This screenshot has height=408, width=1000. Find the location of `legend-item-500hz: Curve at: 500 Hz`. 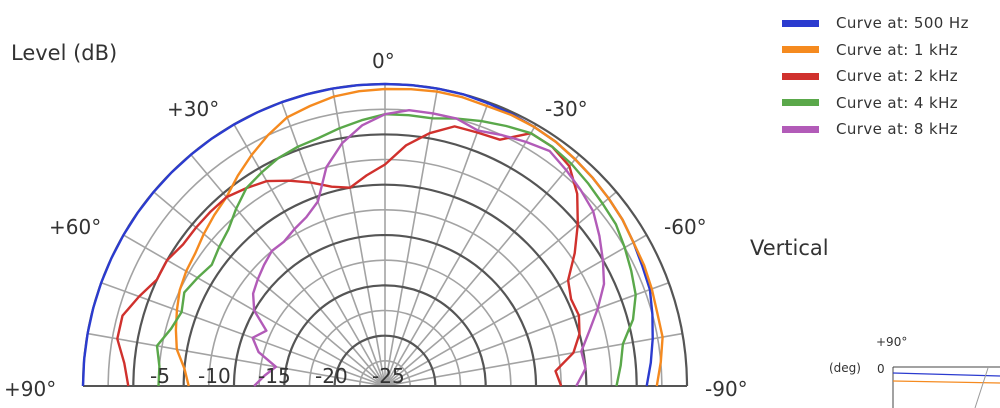

legend-item-500hz: Curve at: 500 Hz is located at coordinates (875, 23).